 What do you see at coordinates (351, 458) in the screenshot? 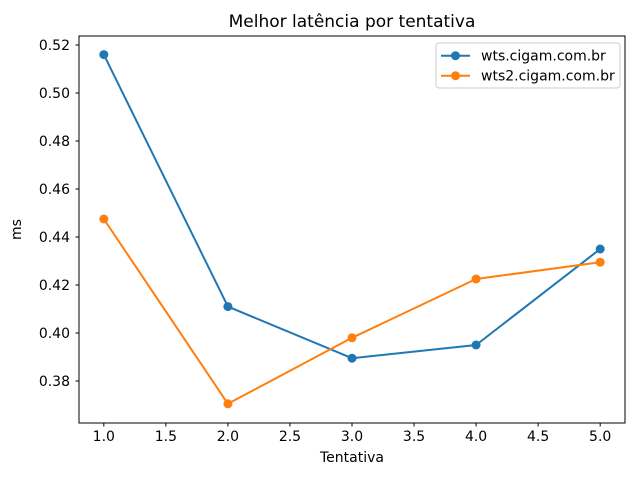
I see `x-axis-label: Tentativa` at bounding box center [351, 458].